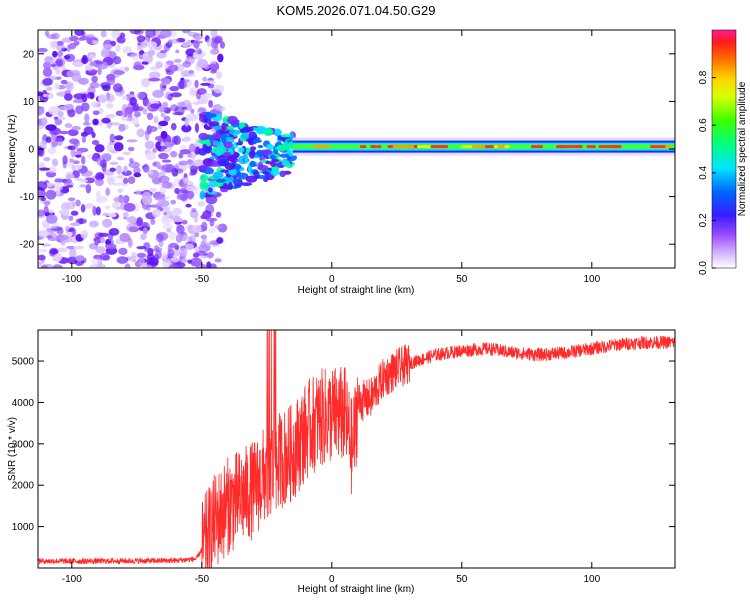 This screenshot has width=750, height=600. I want to click on chart-title: KOM5.2026.071.04.50.G29, so click(355, 10).